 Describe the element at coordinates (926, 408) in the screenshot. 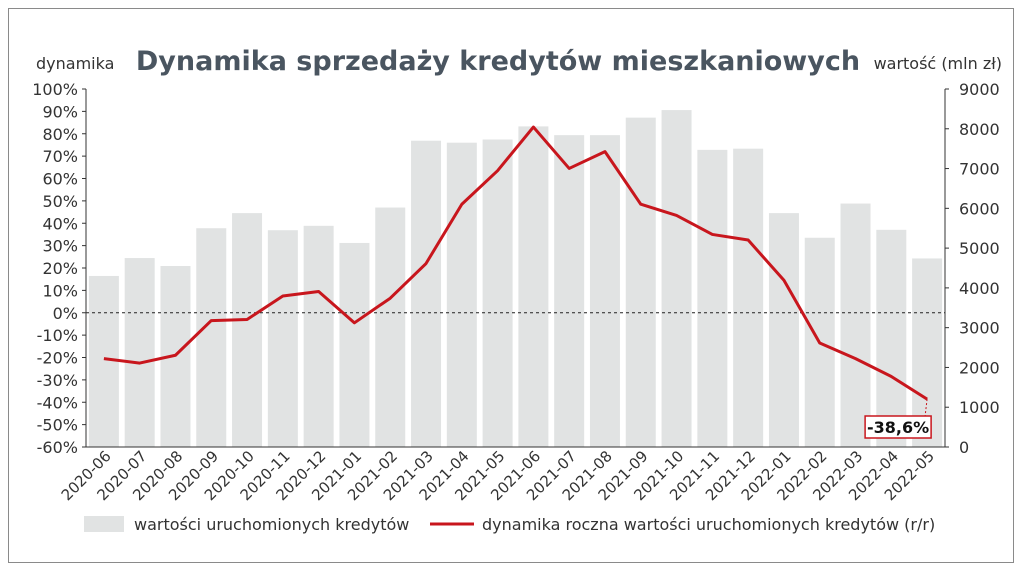

I see `annotation-leader` at that location.